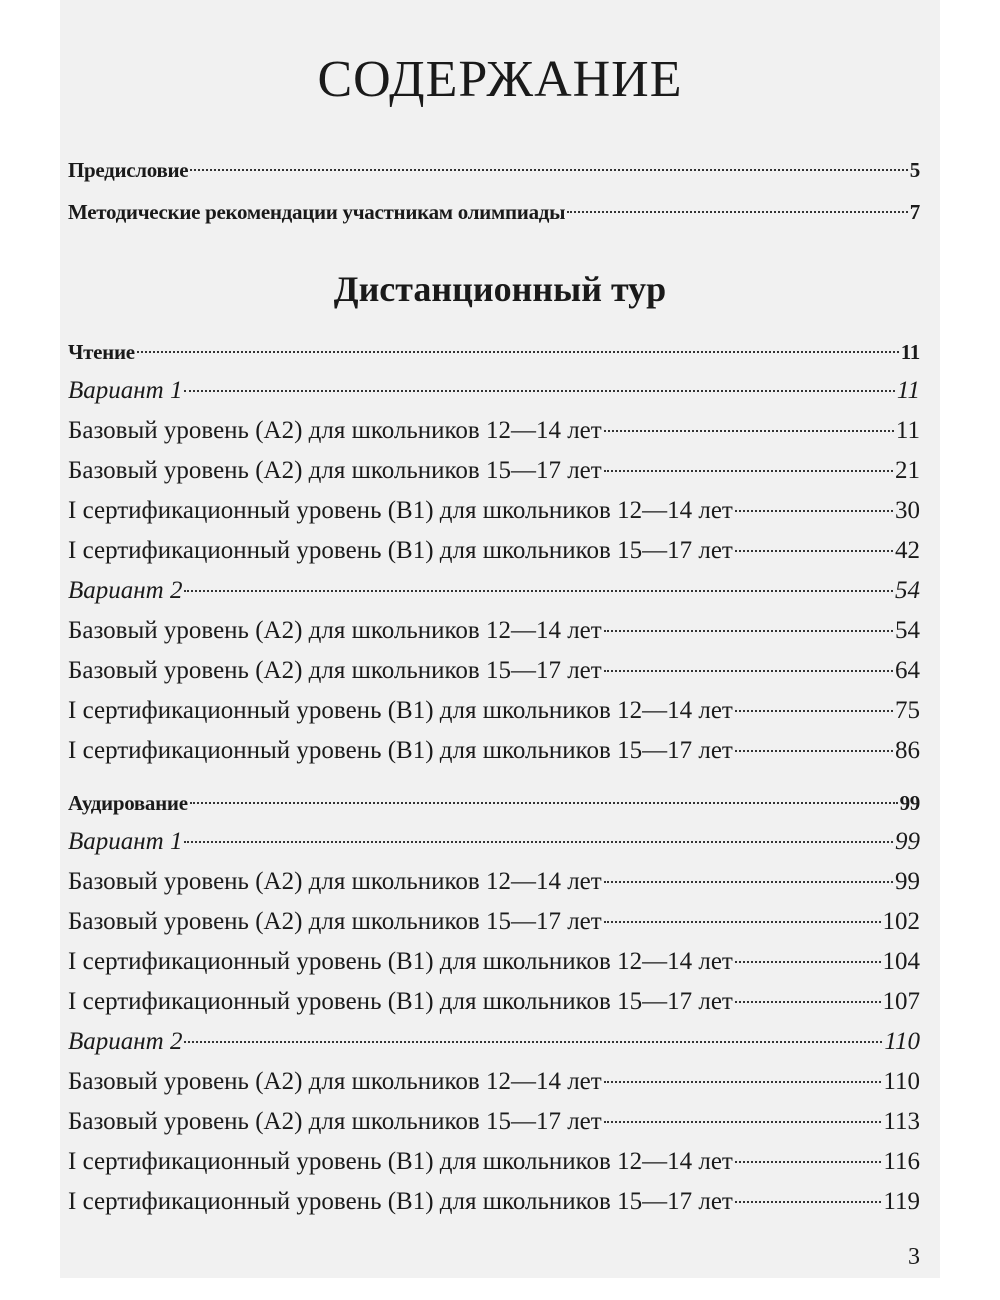  I want to click on part-title: Дистанционный тур, so click(500, 289).